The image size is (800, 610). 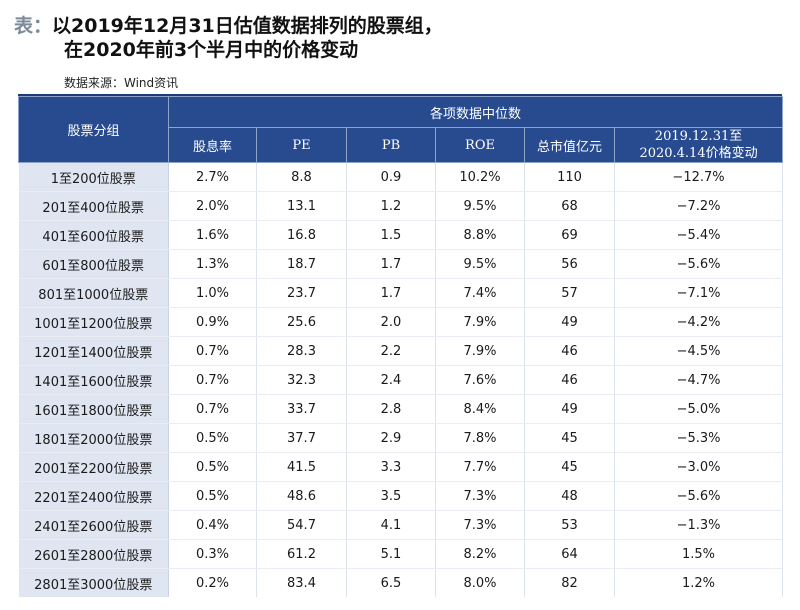 I want to click on cell-roe: 7.9%, so click(x=480, y=351).